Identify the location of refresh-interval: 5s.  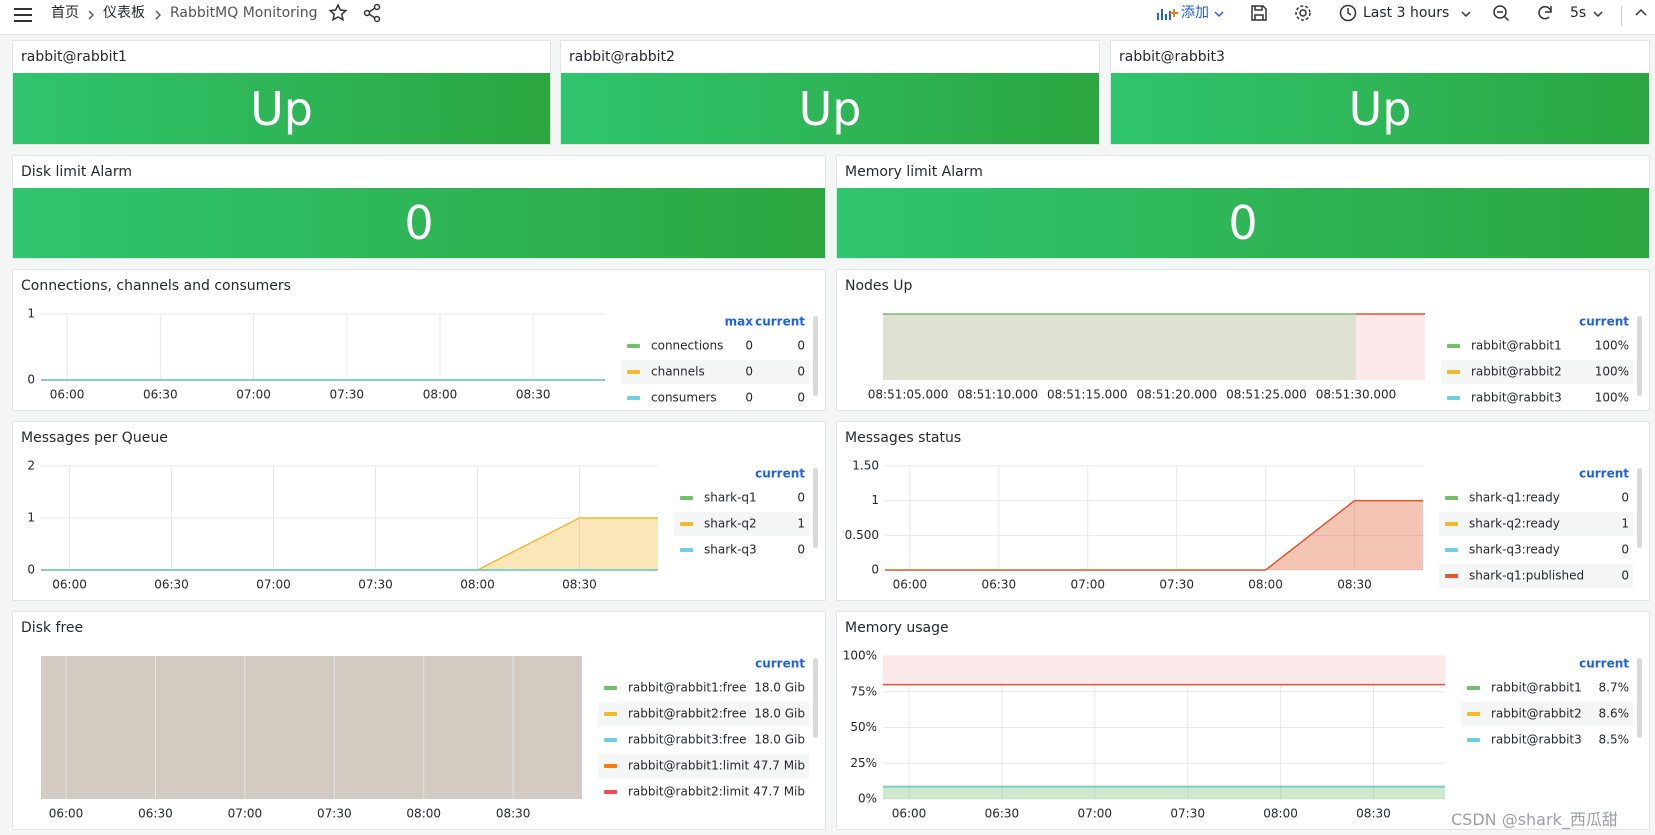
(1578, 13).